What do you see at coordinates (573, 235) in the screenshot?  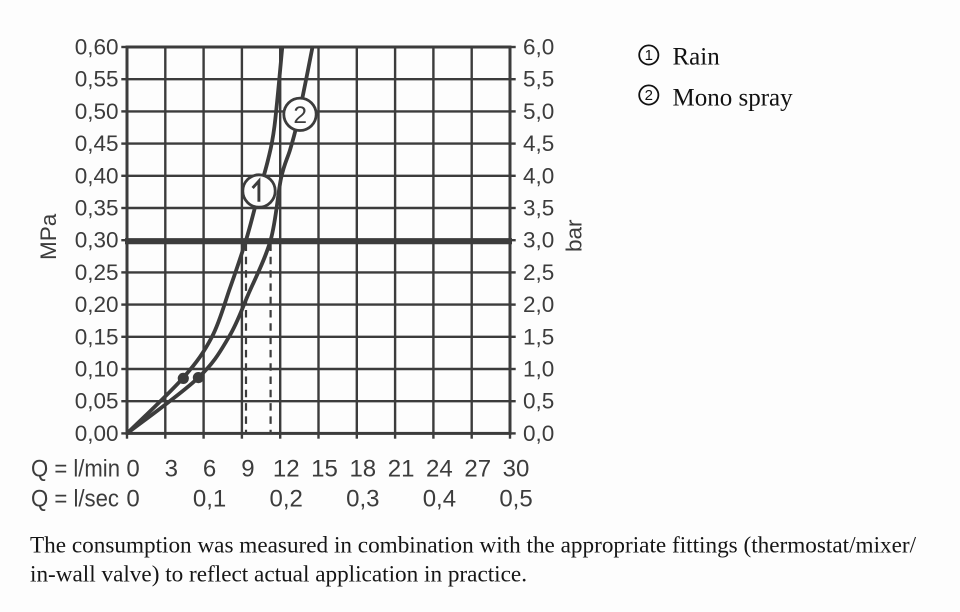 I see `svg-text: bar` at bounding box center [573, 235].